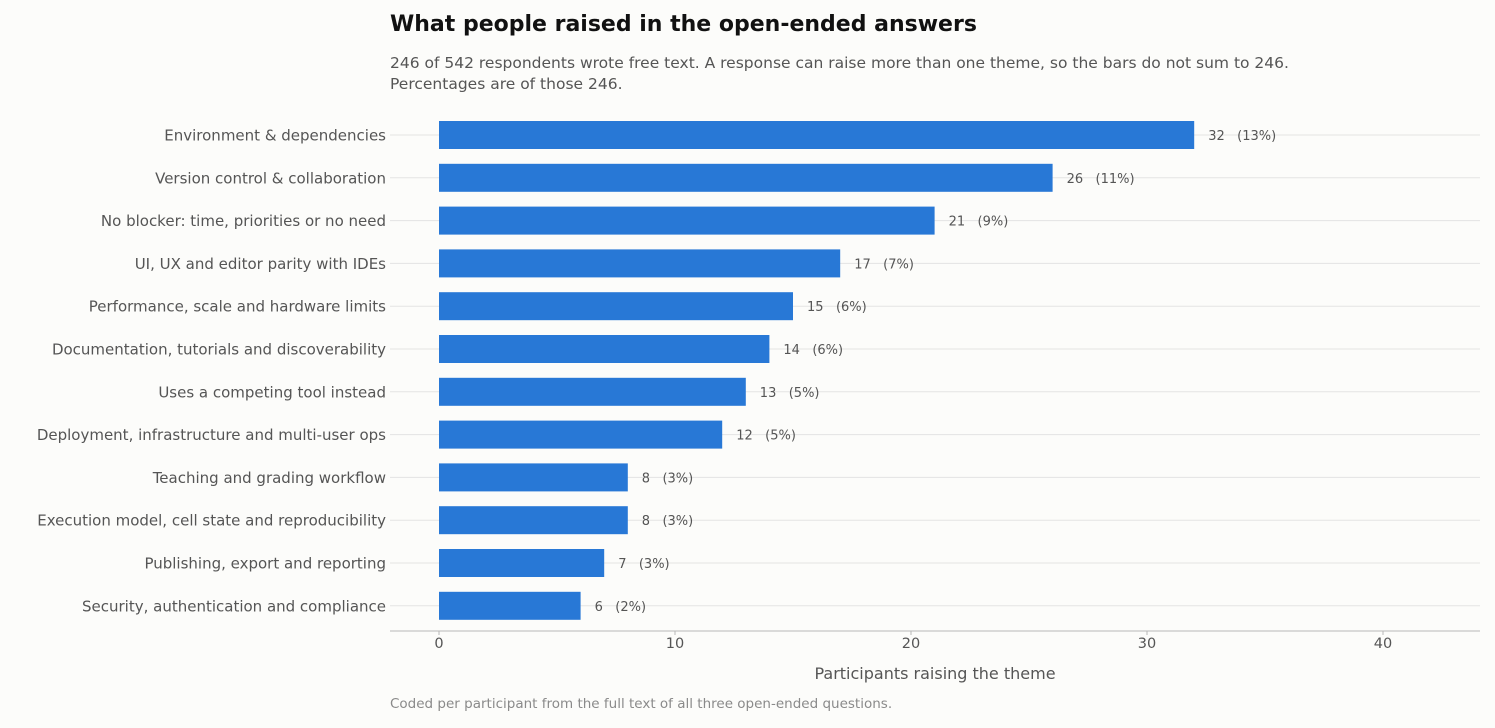  What do you see at coordinates (270, 178) in the screenshot?
I see `category-label: Version control & collaboration` at bounding box center [270, 178].